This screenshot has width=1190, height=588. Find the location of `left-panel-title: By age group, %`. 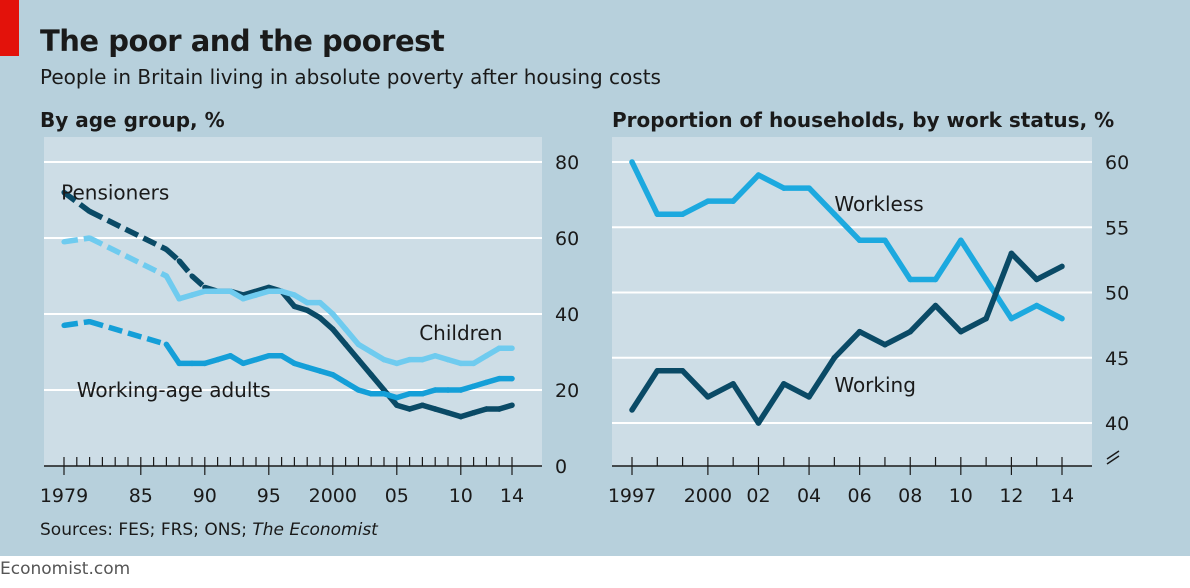

left-panel-title: By age group, % is located at coordinates (132, 120).